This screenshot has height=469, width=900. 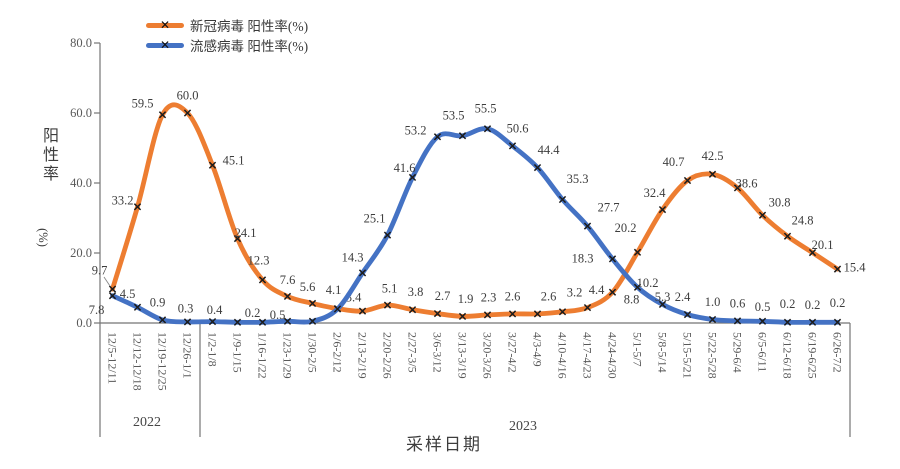 I want to click on x-axis-label: 1/9-1/15, so click(x=238, y=352).